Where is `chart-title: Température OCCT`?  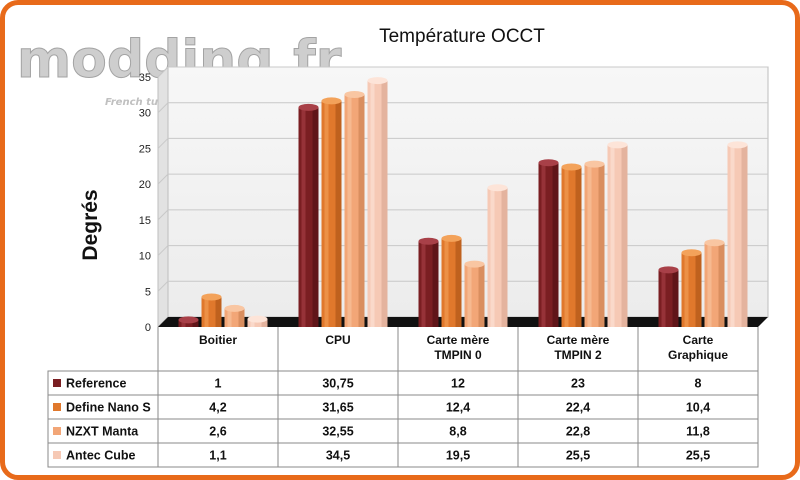 chart-title: Température OCCT is located at coordinates (462, 36).